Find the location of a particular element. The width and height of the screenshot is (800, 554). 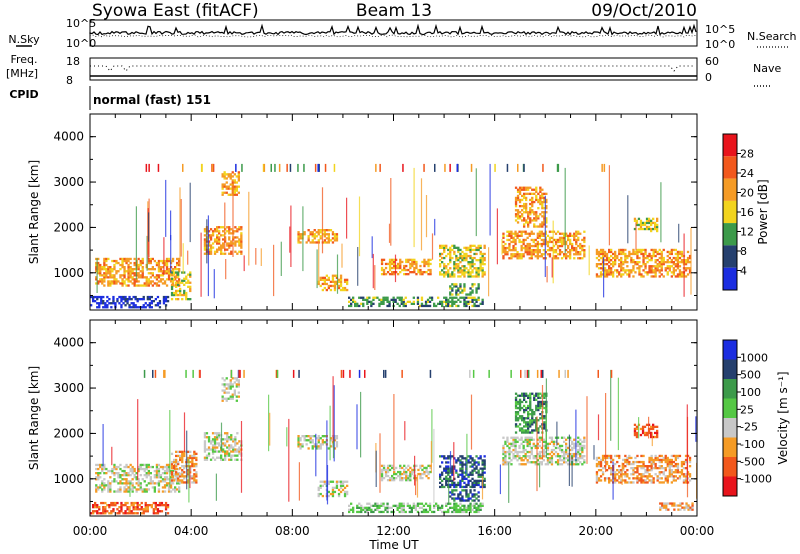

nsearch-tick-low: 10^0 is located at coordinates (720, 44).